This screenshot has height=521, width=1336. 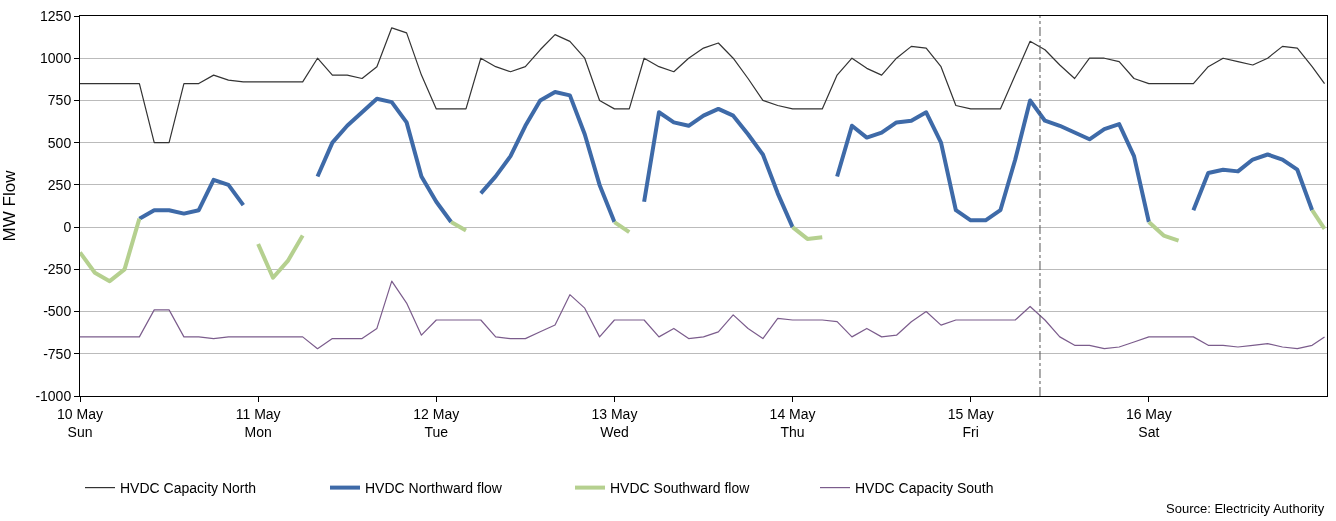 I want to click on y-tick-label: 500, so click(x=59, y=142).